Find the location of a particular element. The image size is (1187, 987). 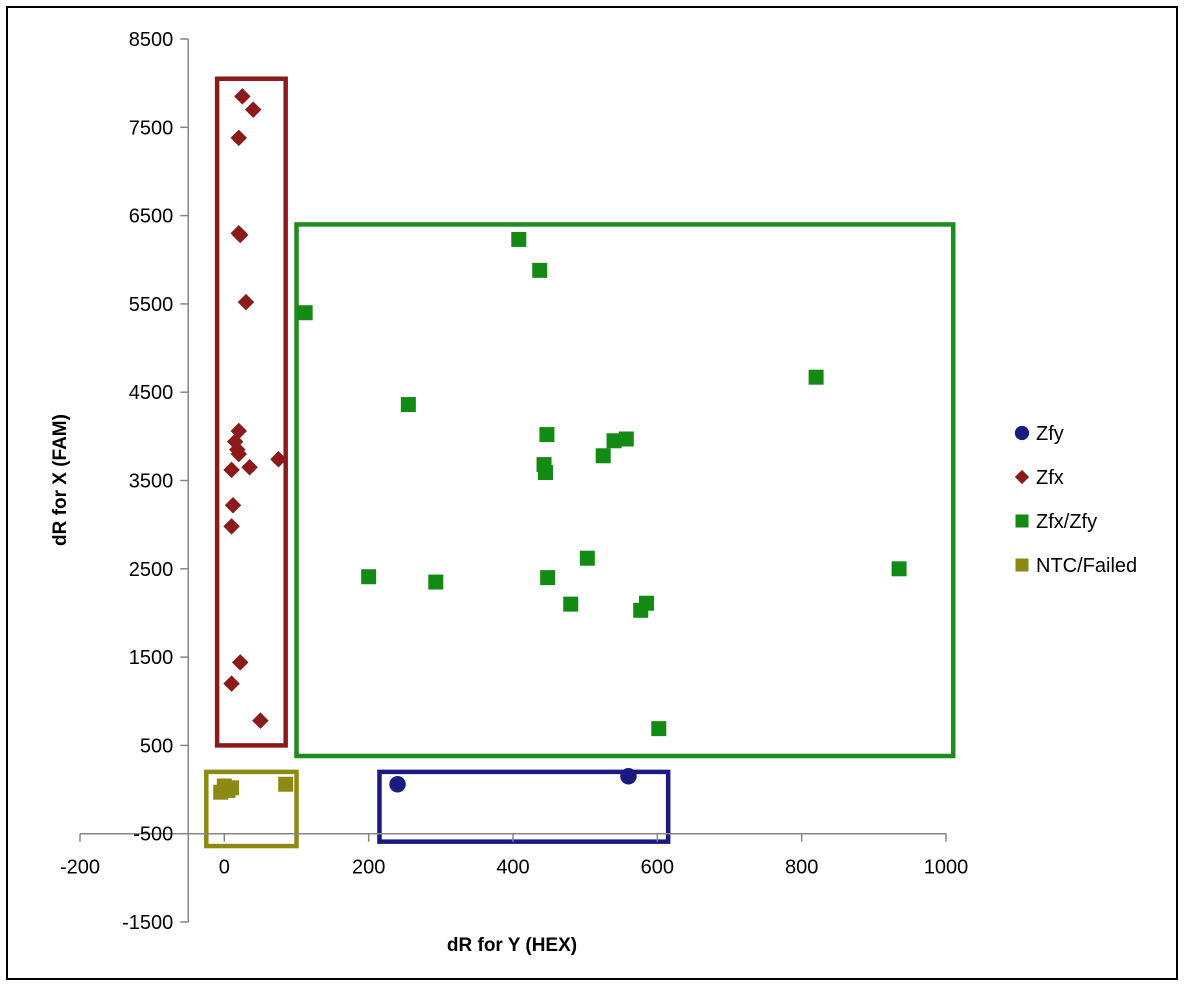

region-box-ntc-failed is located at coordinates (251, 809).